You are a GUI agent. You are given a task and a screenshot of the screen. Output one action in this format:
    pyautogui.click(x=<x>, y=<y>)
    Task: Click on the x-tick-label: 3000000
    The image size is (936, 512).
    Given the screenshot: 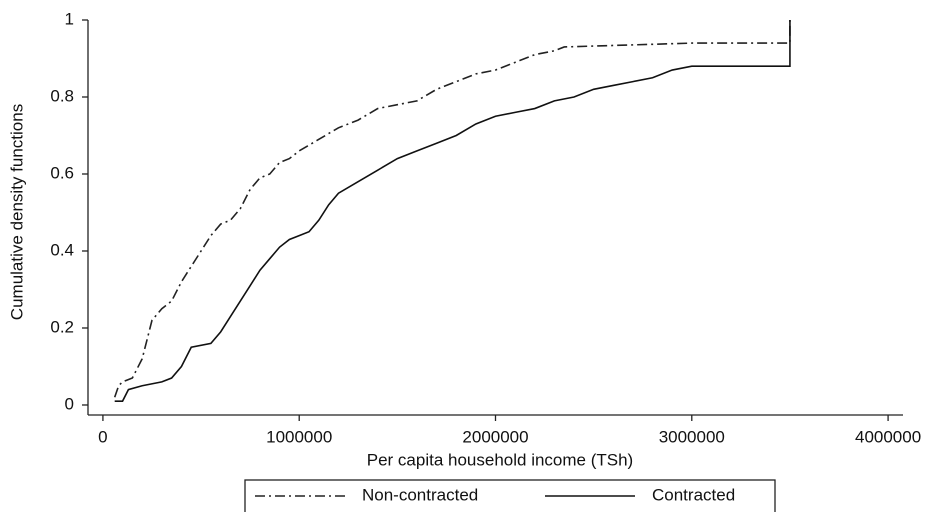 What is the action you would take?
    pyautogui.click(x=692, y=436)
    